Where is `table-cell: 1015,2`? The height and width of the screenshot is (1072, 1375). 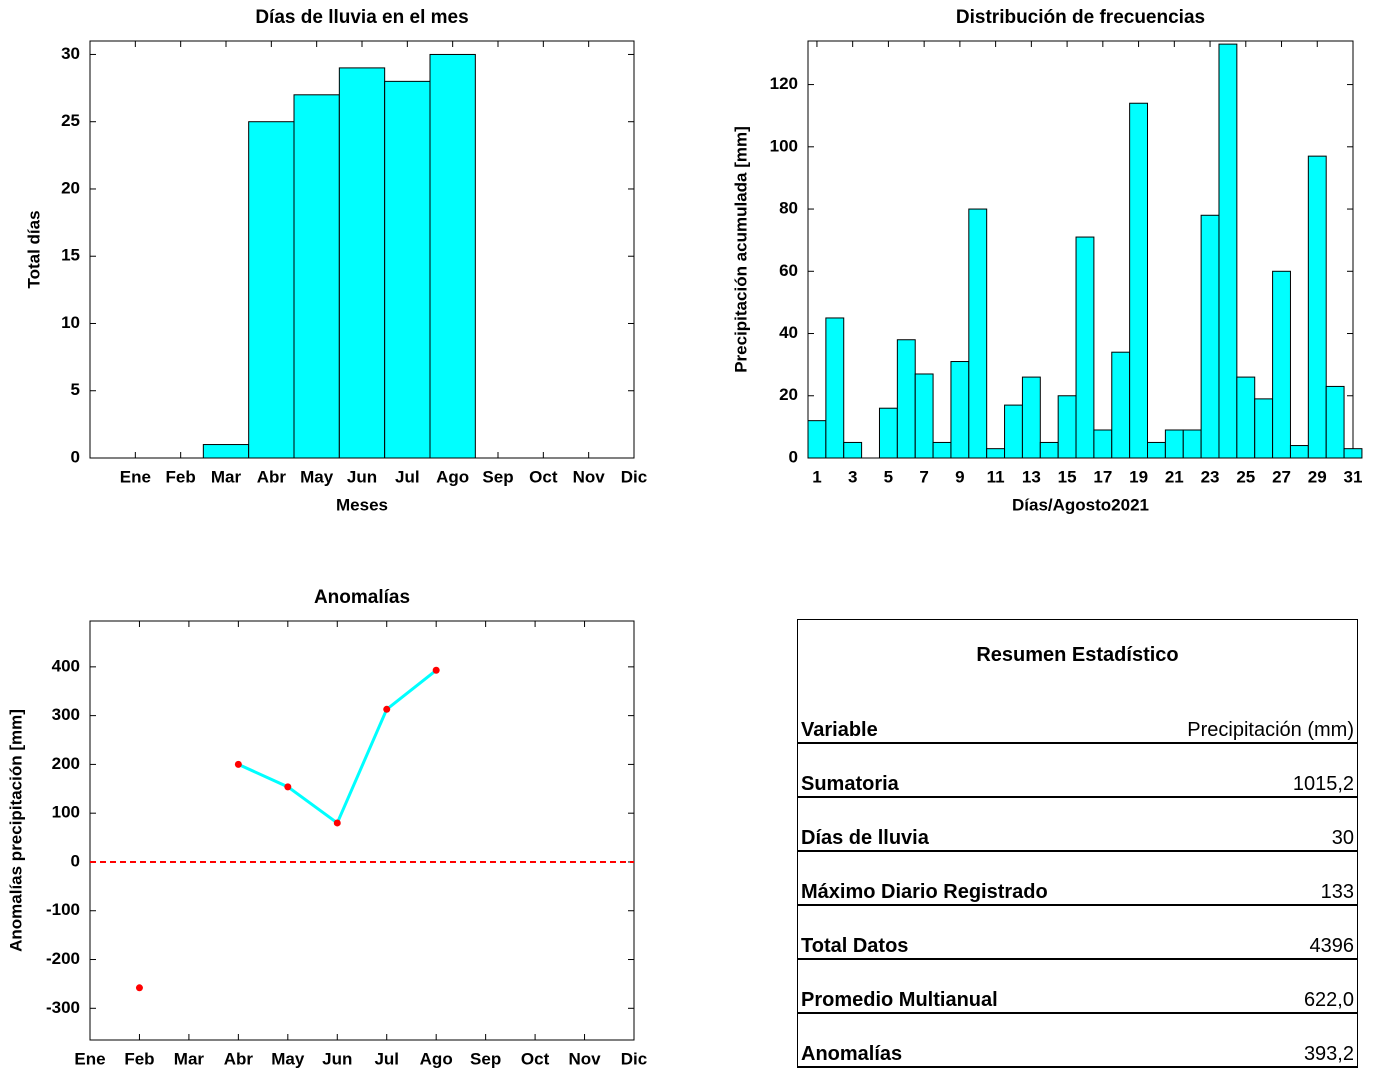 table-cell: 1015,2 is located at coordinates (1244, 770).